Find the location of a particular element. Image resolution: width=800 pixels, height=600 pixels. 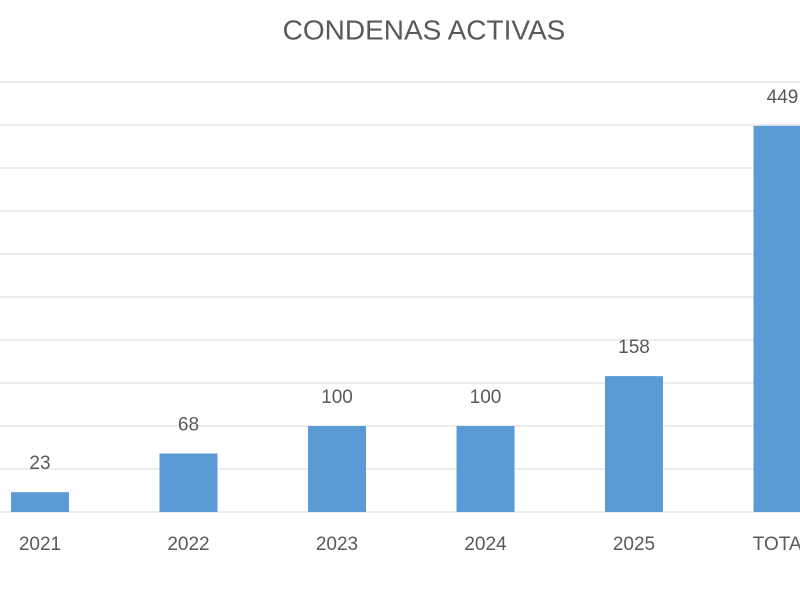

data-label: 23 is located at coordinates (39, 463).